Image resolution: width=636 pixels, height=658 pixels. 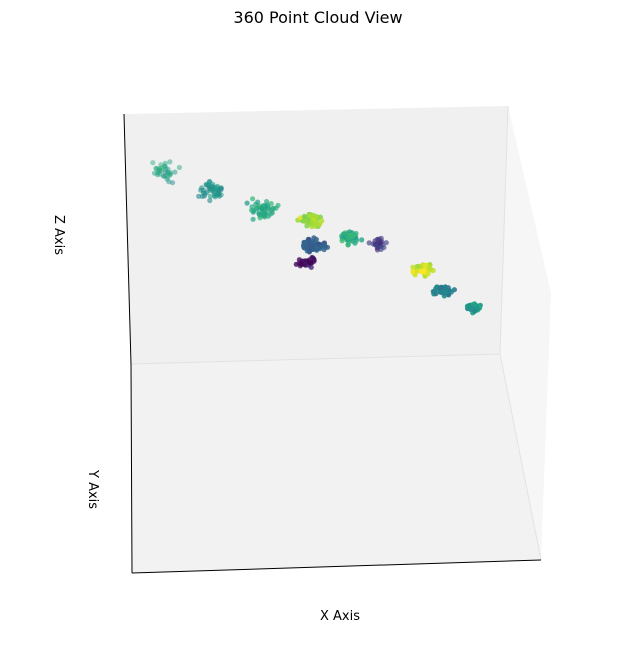 What do you see at coordinates (58, 235) in the screenshot?
I see `z-axis-label: Z Axis` at bounding box center [58, 235].